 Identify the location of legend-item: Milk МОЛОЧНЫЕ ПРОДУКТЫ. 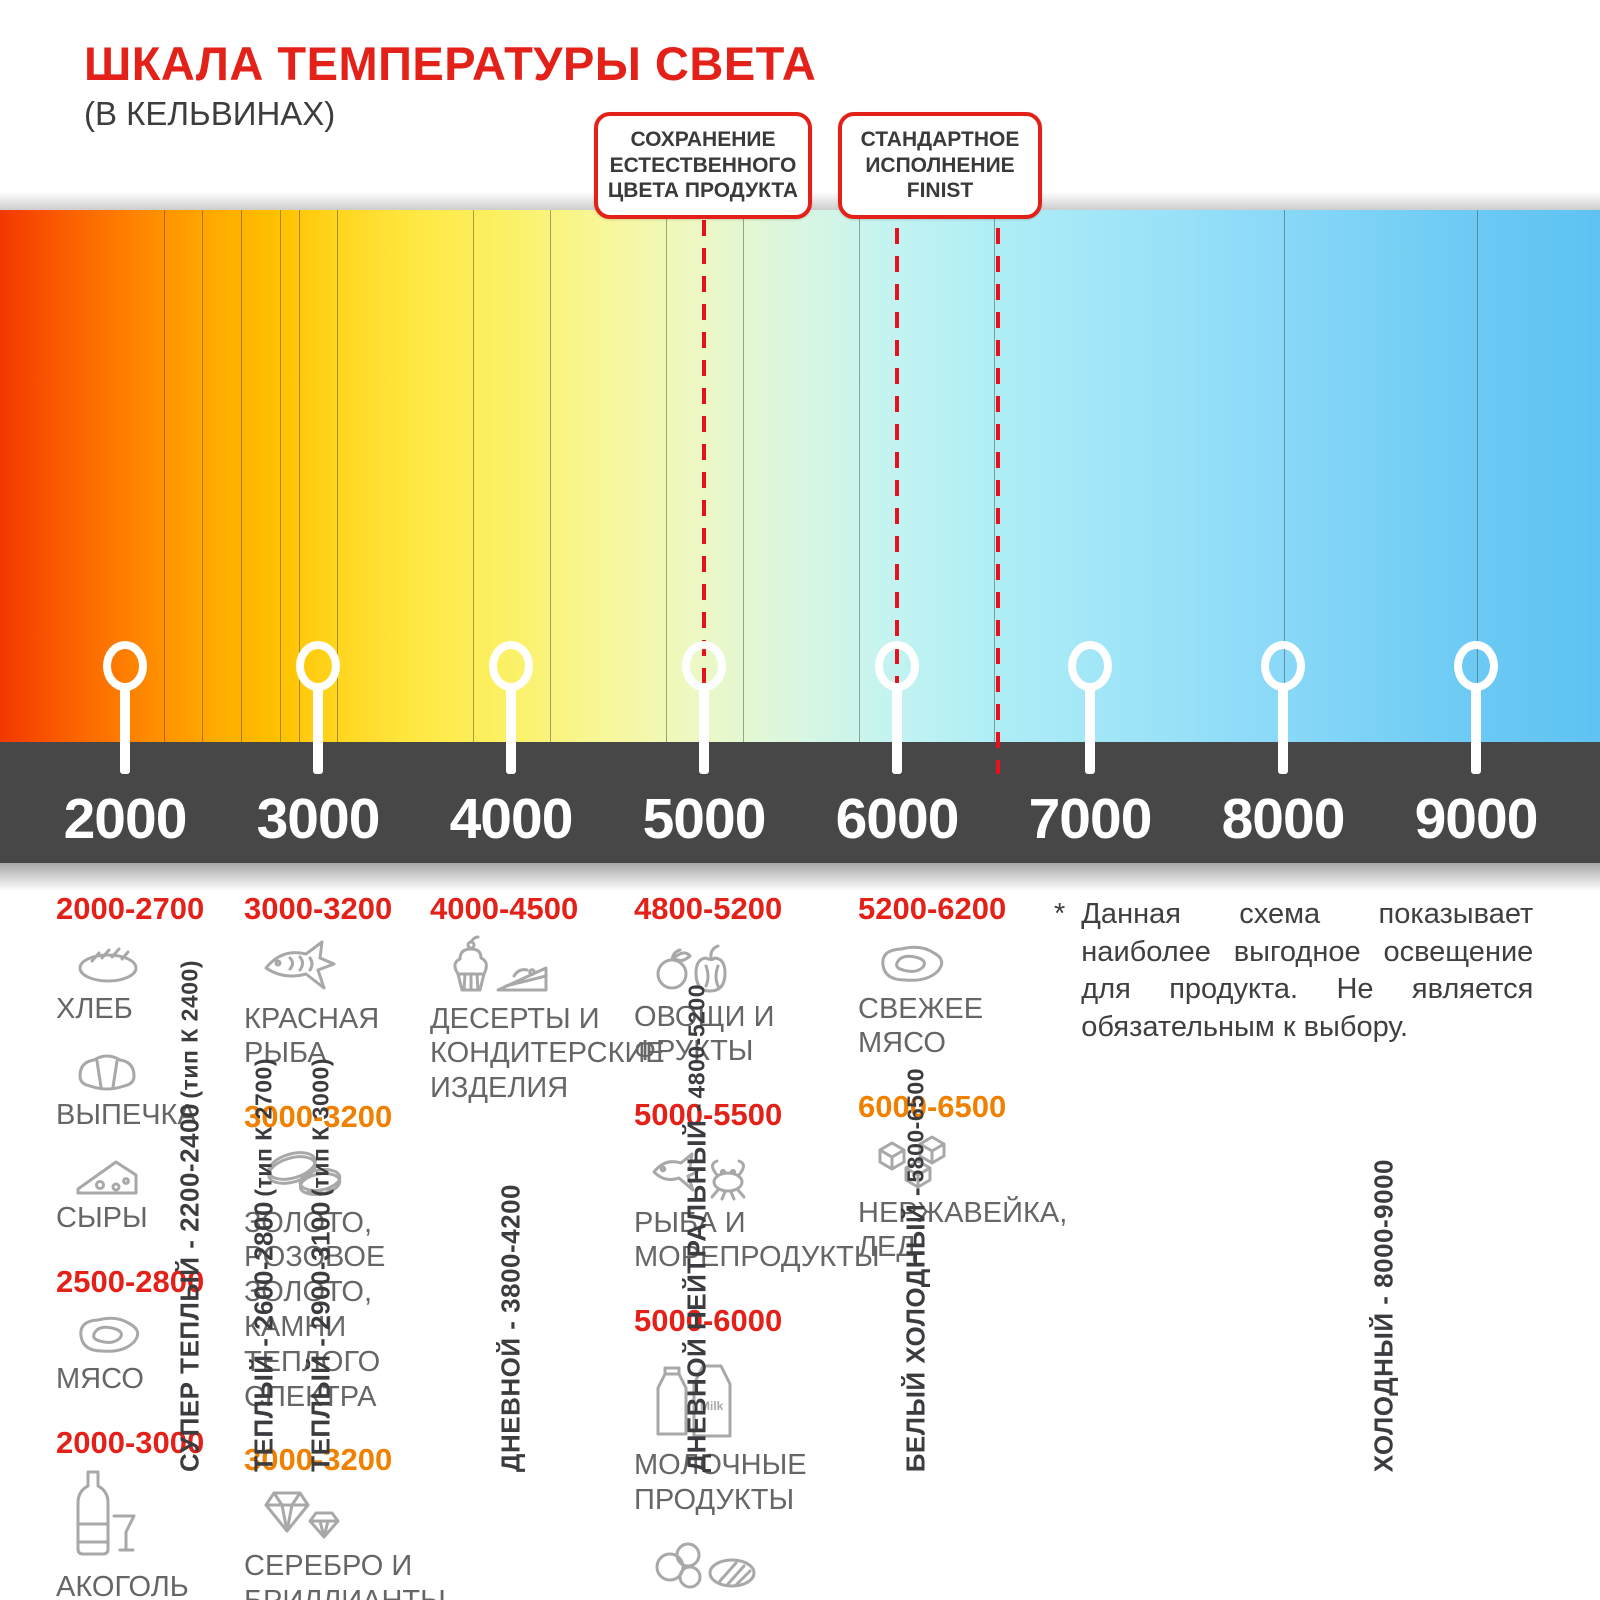
(784, 1432).